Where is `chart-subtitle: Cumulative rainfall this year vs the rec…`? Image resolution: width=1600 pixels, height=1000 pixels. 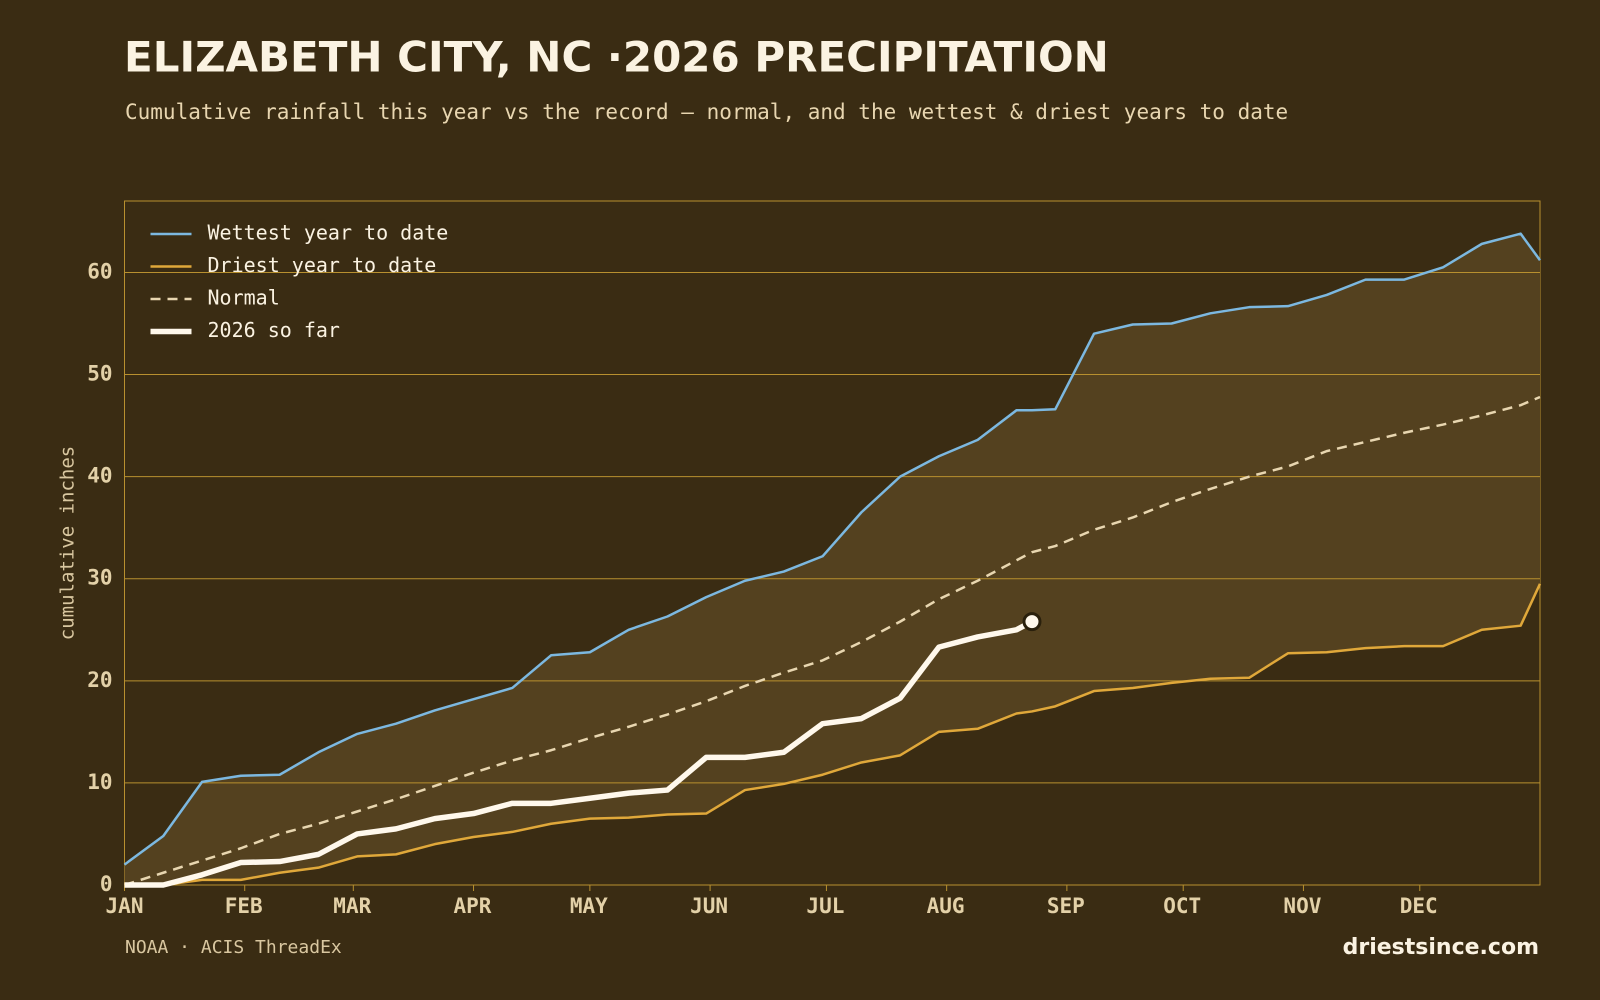 chart-subtitle: Cumulative rainfall this year vs the rec… is located at coordinates (706, 112).